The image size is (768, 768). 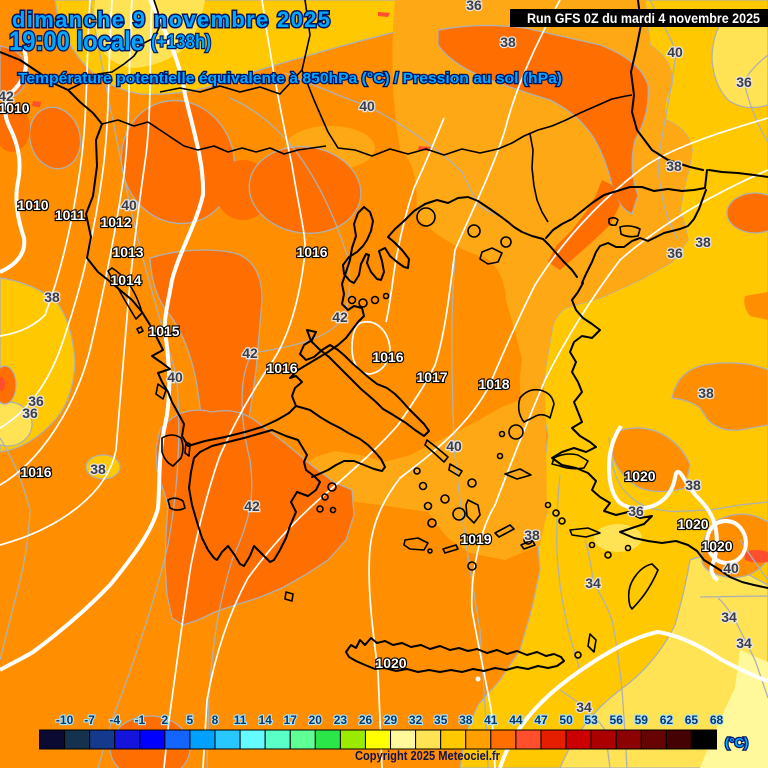 What do you see at coordinates (541, 720) in the screenshot?
I see `svg-text: 47` at bounding box center [541, 720].